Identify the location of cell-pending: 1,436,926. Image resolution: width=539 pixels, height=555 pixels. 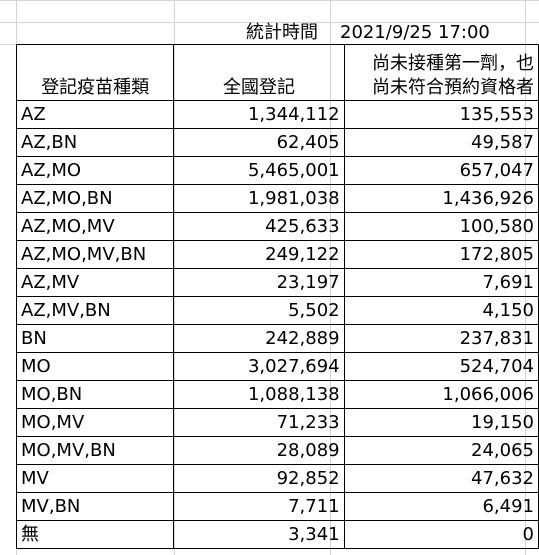
(441, 198).